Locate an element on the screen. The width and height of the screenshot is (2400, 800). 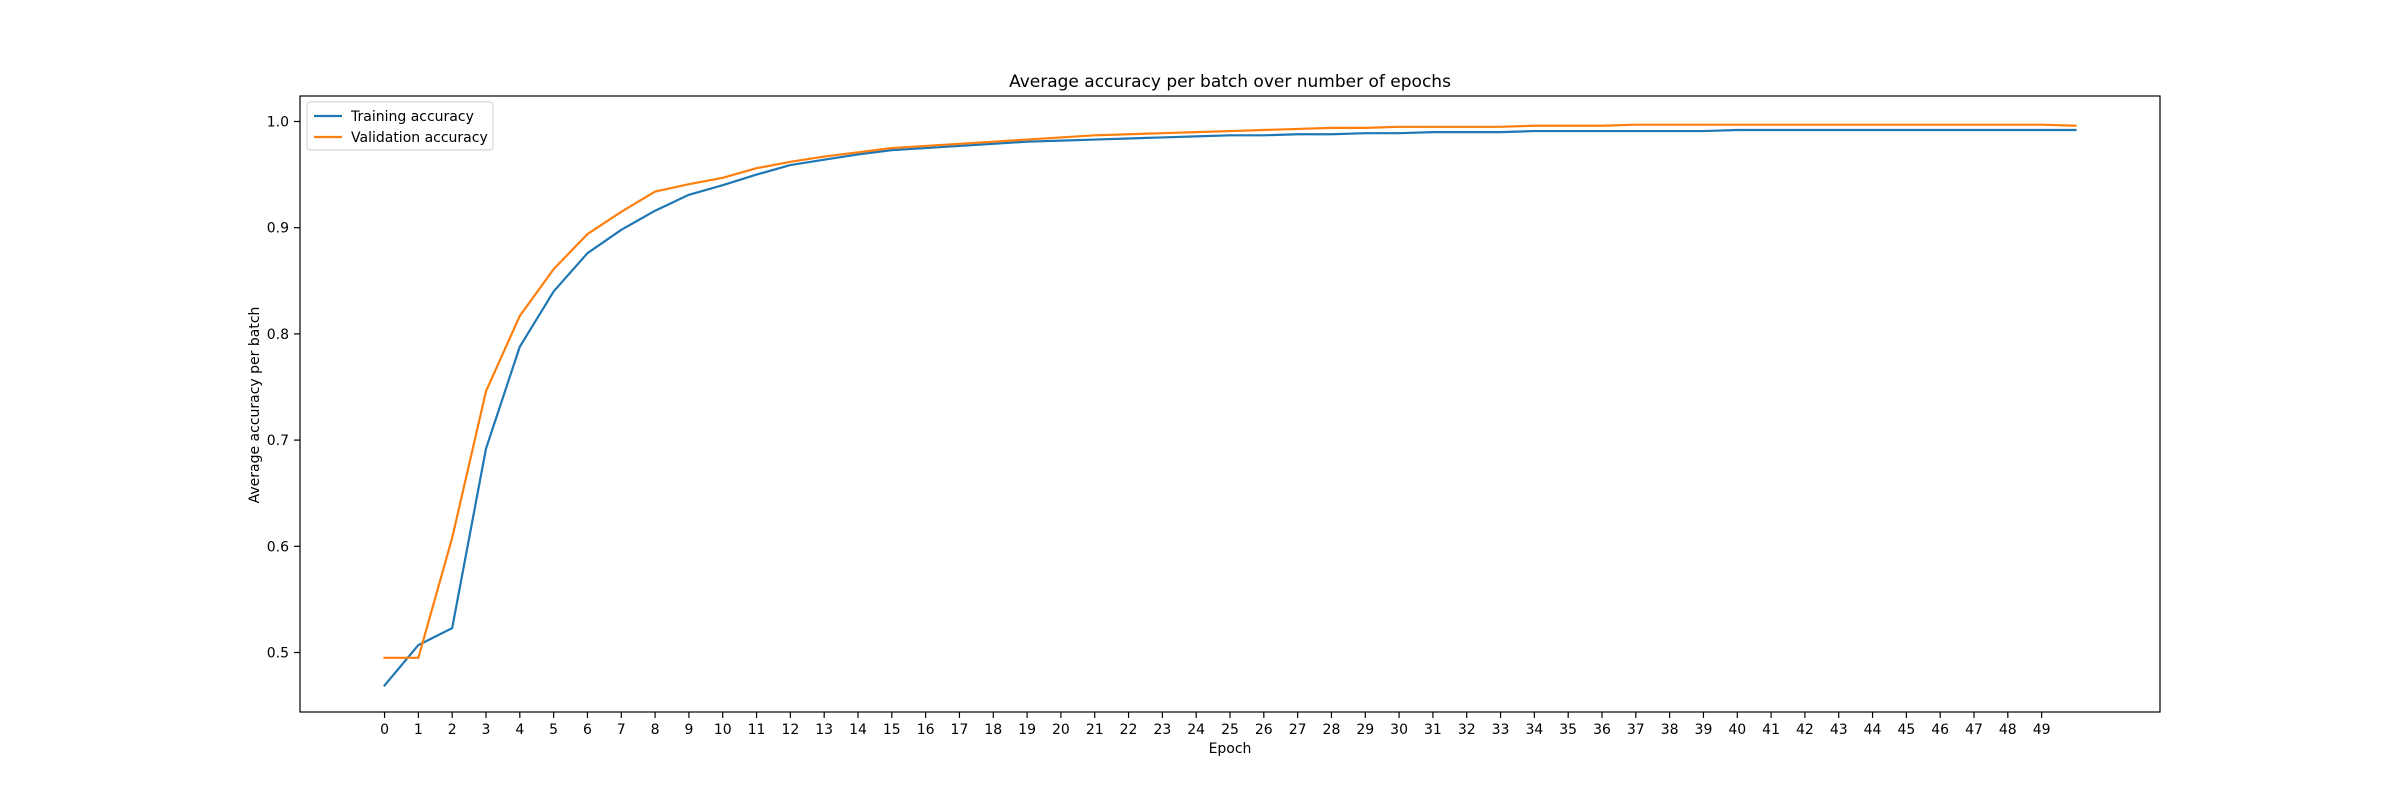
x-tick-label: 7 is located at coordinates (621, 730).